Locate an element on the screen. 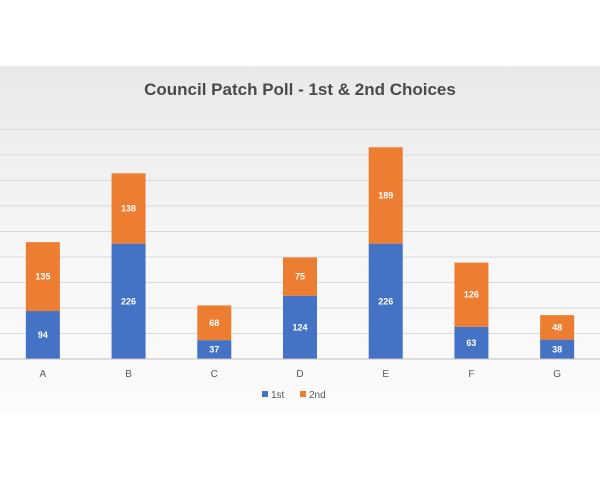  legend: 1st 2nd is located at coordinates (294, 395).